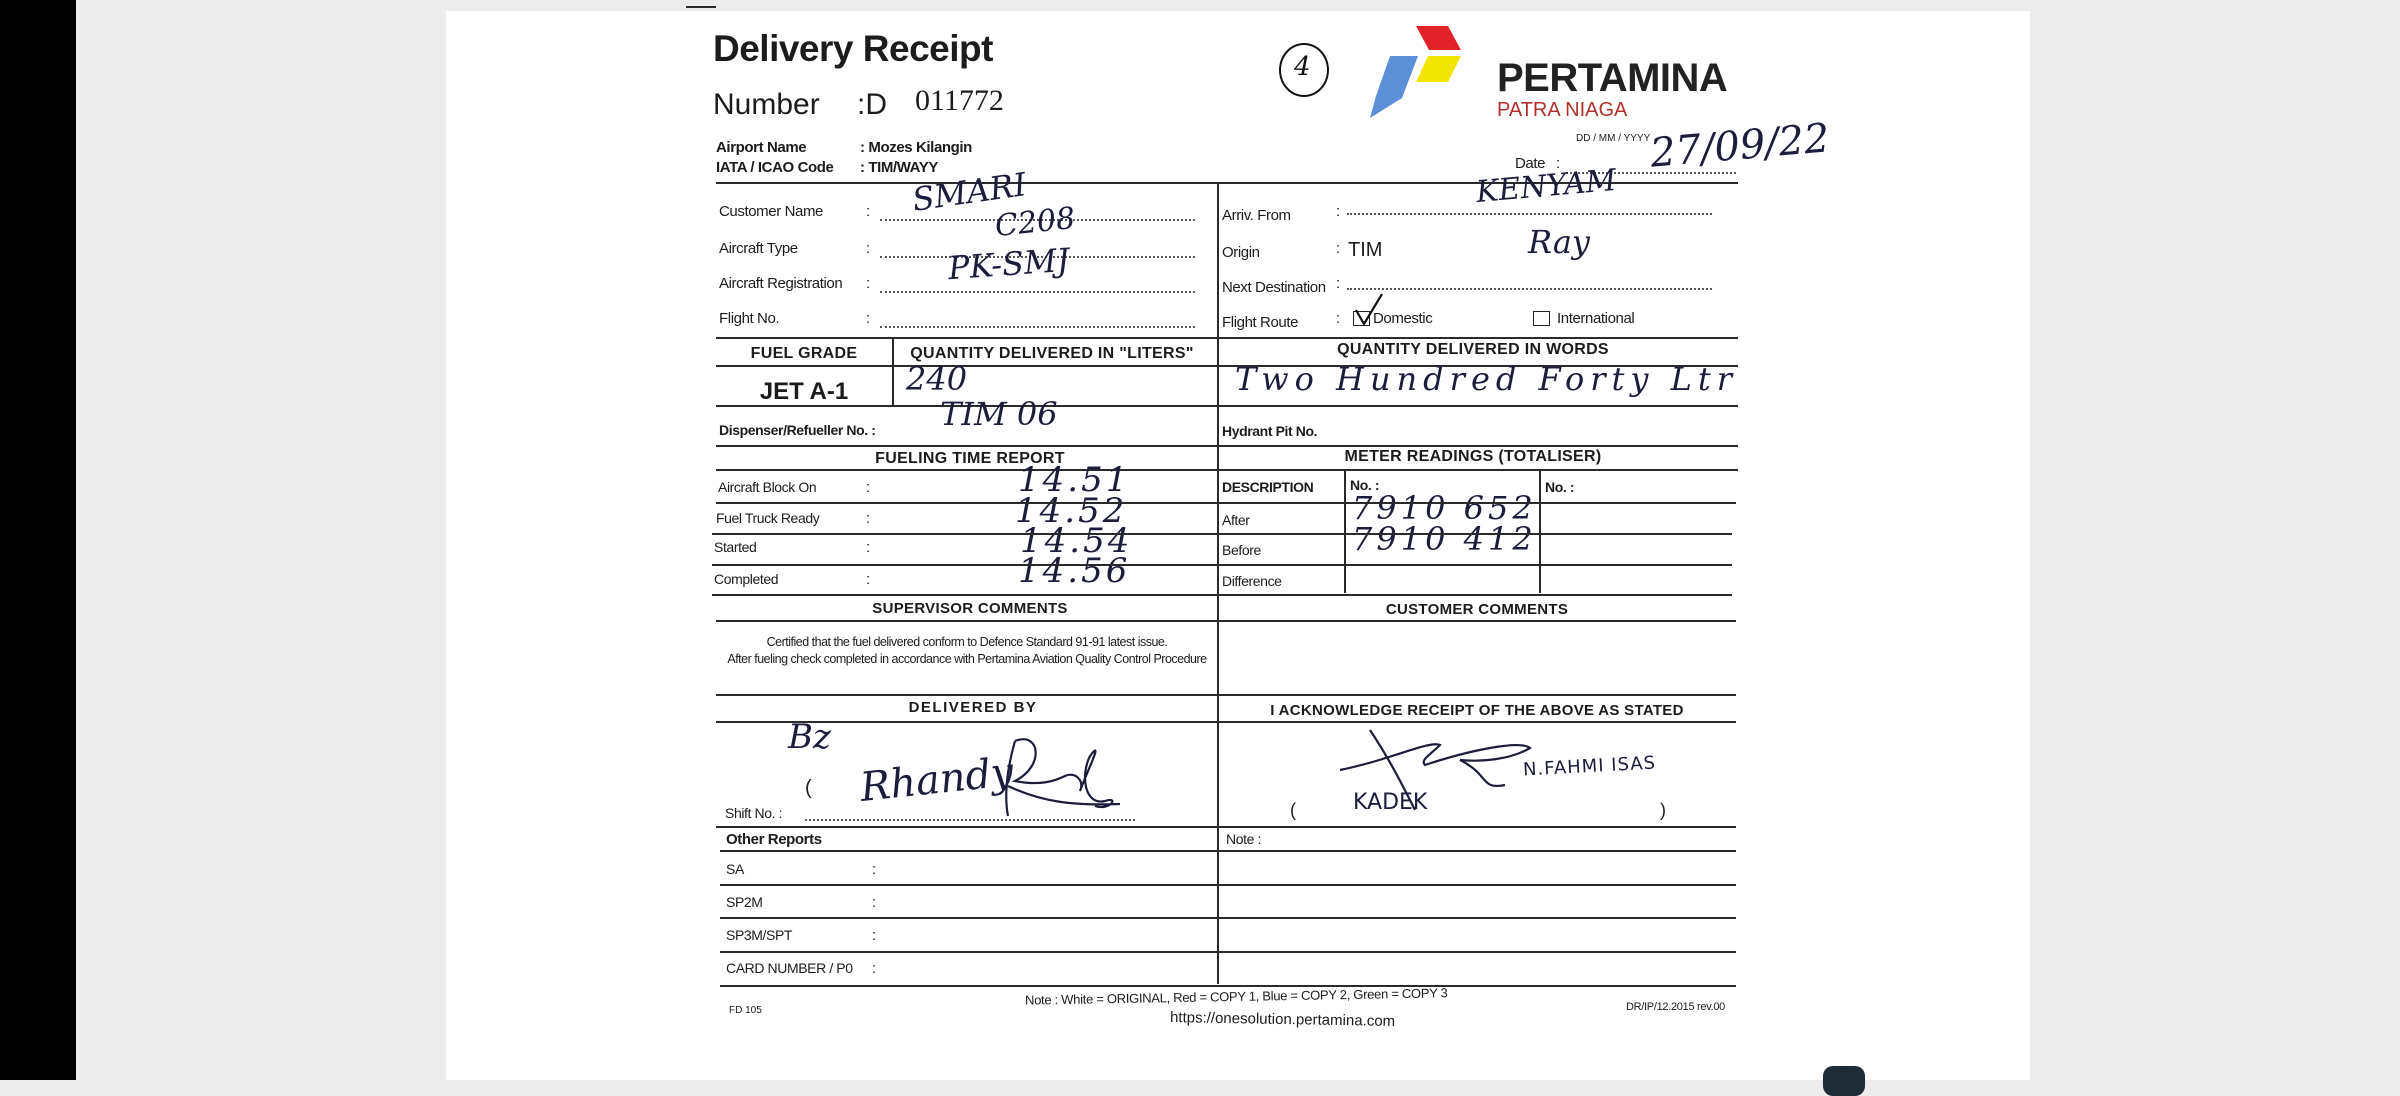 The image size is (2400, 1096). What do you see at coordinates (1260, 322) in the screenshot?
I see `flight-route-label: Flight Route` at bounding box center [1260, 322].